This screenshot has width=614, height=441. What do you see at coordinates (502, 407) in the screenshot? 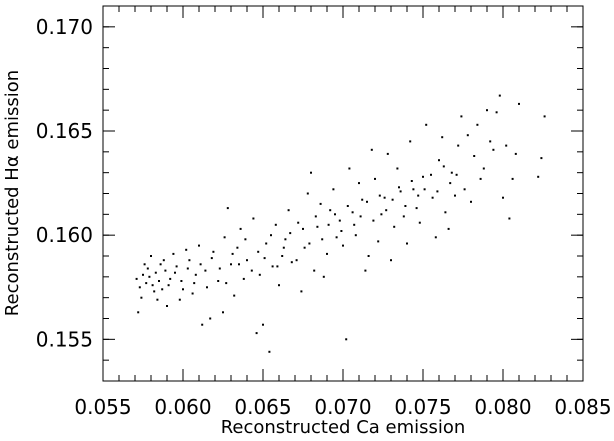
I see `x-tick-label: 0.080` at bounding box center [502, 407].